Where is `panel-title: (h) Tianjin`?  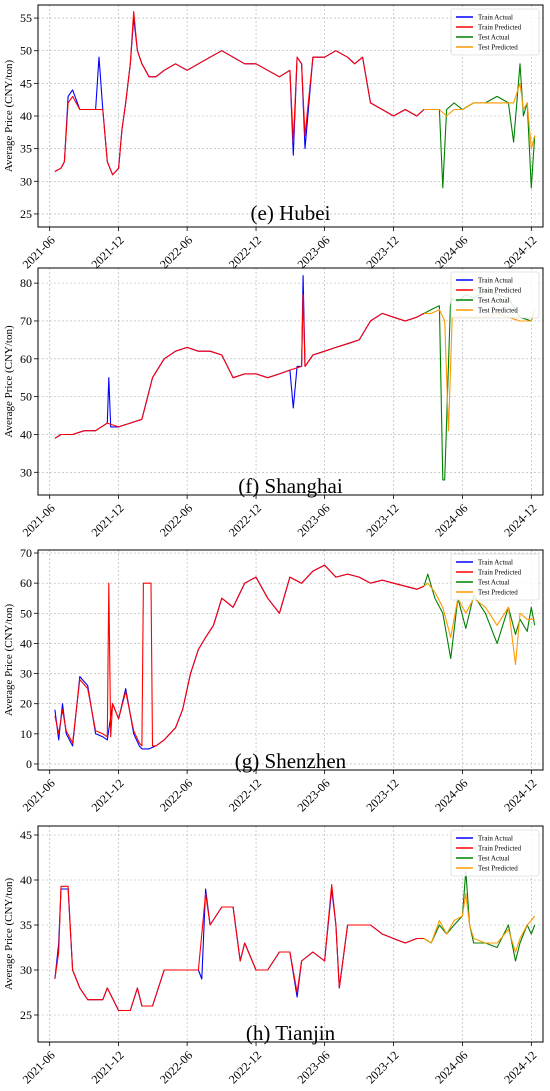 panel-title: (h) Tianjin is located at coordinates (291, 1033).